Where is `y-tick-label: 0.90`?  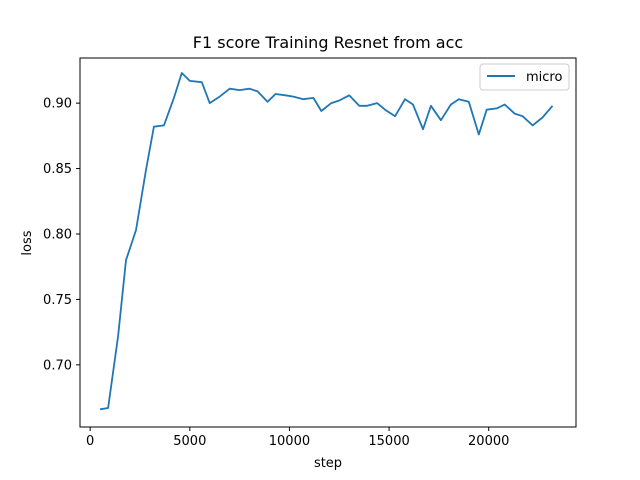 y-tick-label: 0.90 is located at coordinates (57, 104).